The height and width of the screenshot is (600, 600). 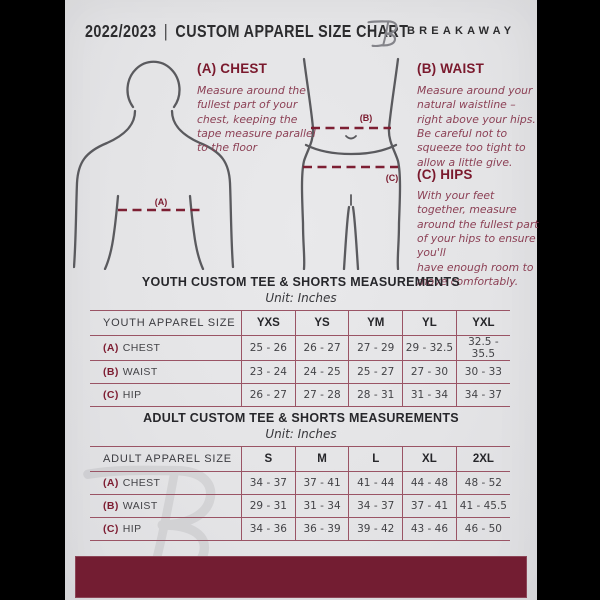 I want to click on left-hip-leg-outline, so click(x=307, y=163).